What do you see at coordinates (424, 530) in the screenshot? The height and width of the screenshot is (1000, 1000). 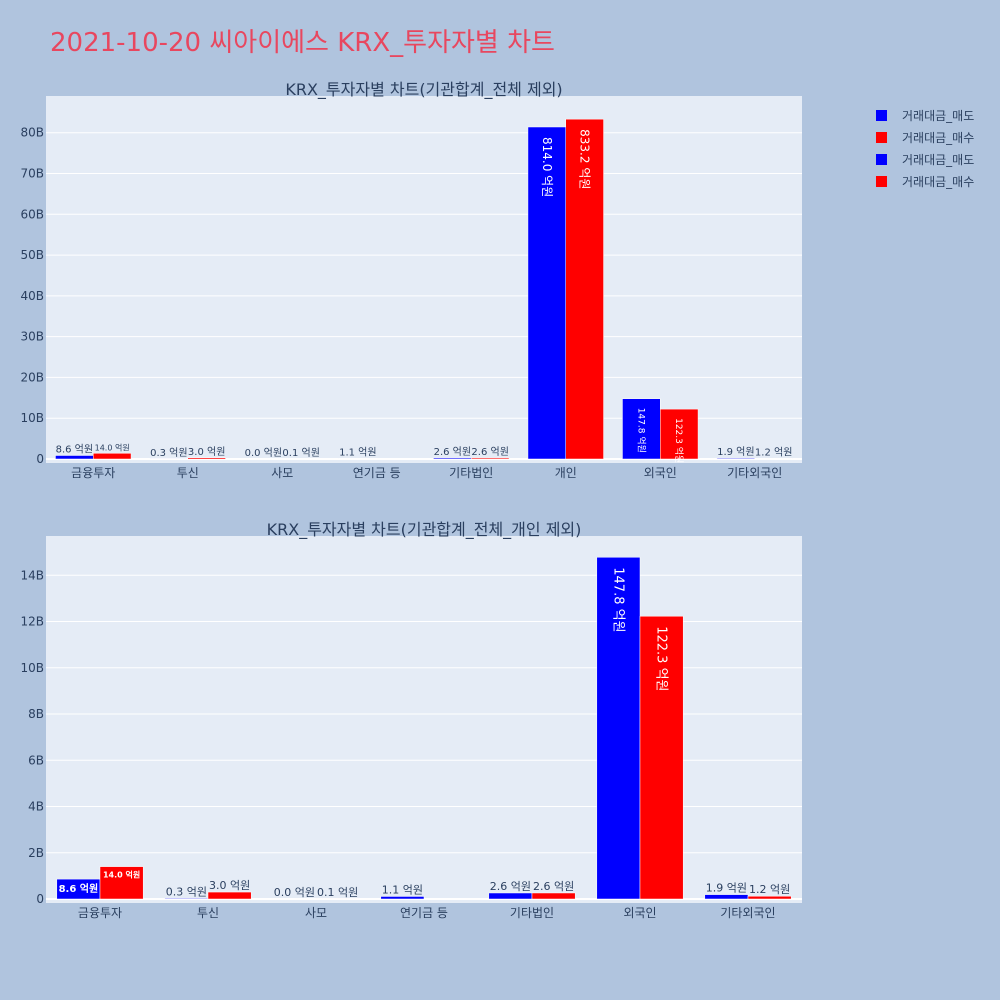 I see `chart-title: KRX_투자자별 차트(기관합계_전체_개인 제외)` at bounding box center [424, 530].